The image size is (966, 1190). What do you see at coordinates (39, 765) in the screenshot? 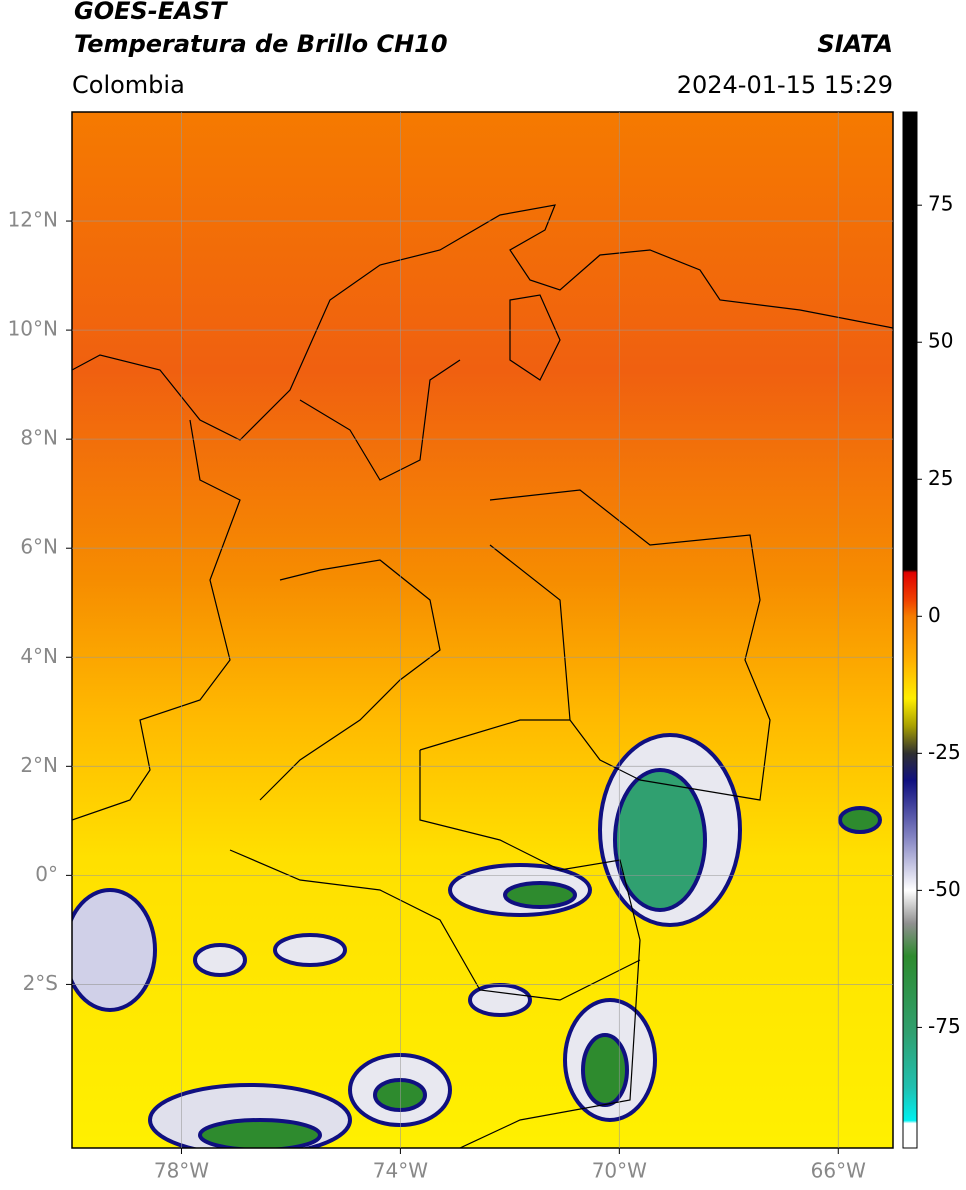
I see `y-tick-label: 2°N` at bounding box center [39, 765].